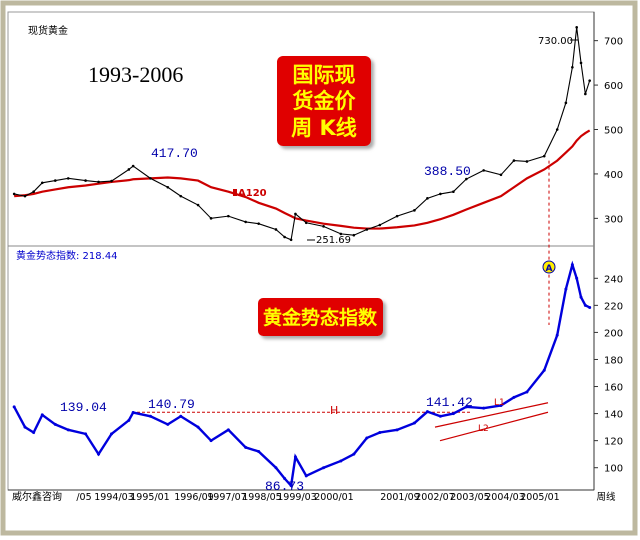  Describe the element at coordinates (171, 404) in the screenshot. I see `annotation-140: 140.79` at that location.